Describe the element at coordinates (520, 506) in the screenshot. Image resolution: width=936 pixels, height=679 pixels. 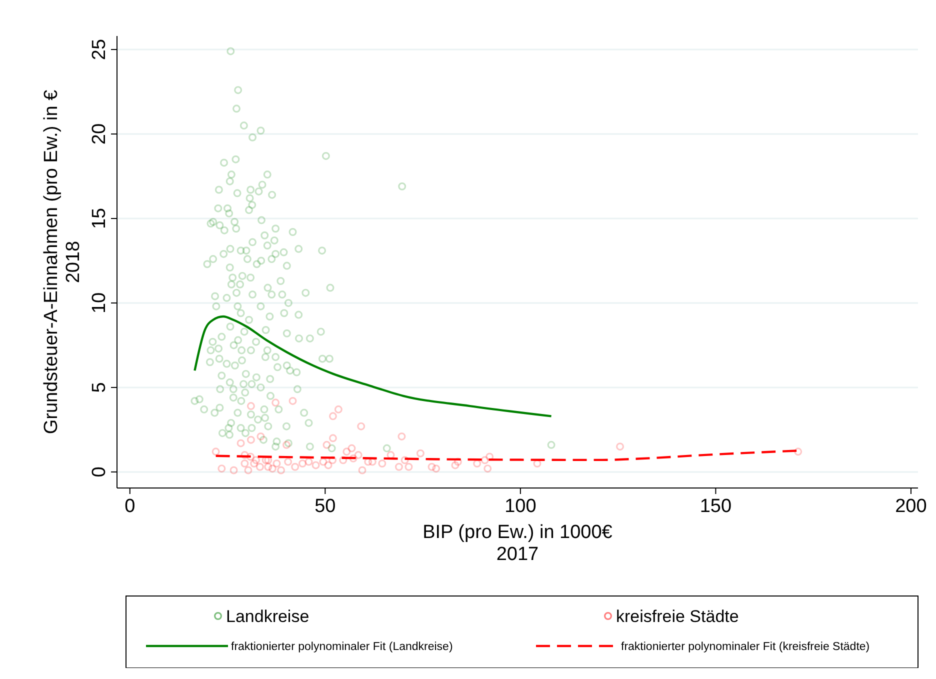
I see `x-tick-label: 100` at that location.